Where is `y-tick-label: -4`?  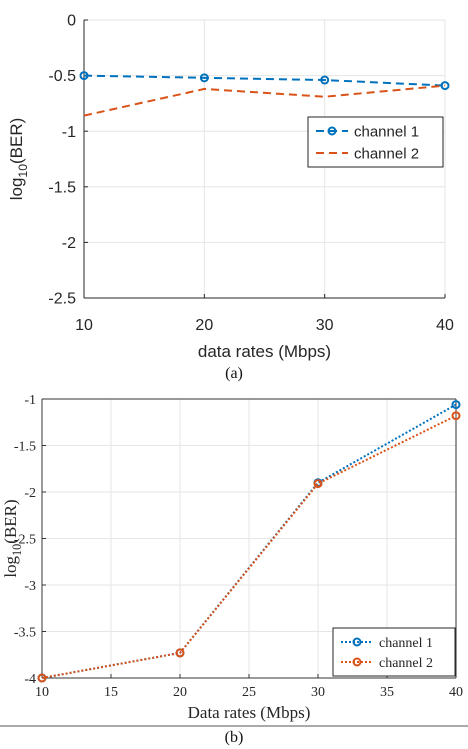 y-tick-label: -4 is located at coordinates (30, 679).